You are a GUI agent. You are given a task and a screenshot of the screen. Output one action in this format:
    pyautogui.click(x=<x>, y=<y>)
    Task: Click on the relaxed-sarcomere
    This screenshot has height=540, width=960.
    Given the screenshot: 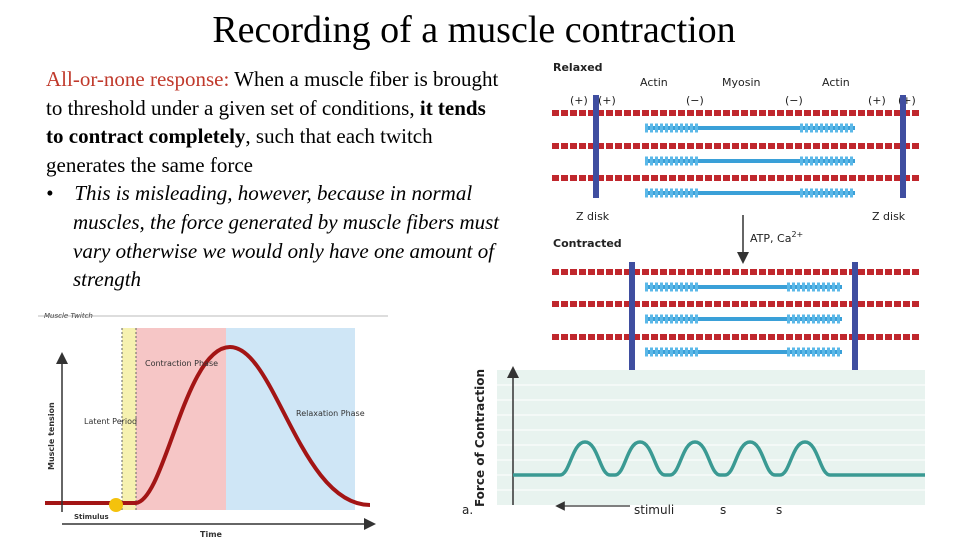 What is the action you would take?
    pyautogui.click(x=736, y=146)
    